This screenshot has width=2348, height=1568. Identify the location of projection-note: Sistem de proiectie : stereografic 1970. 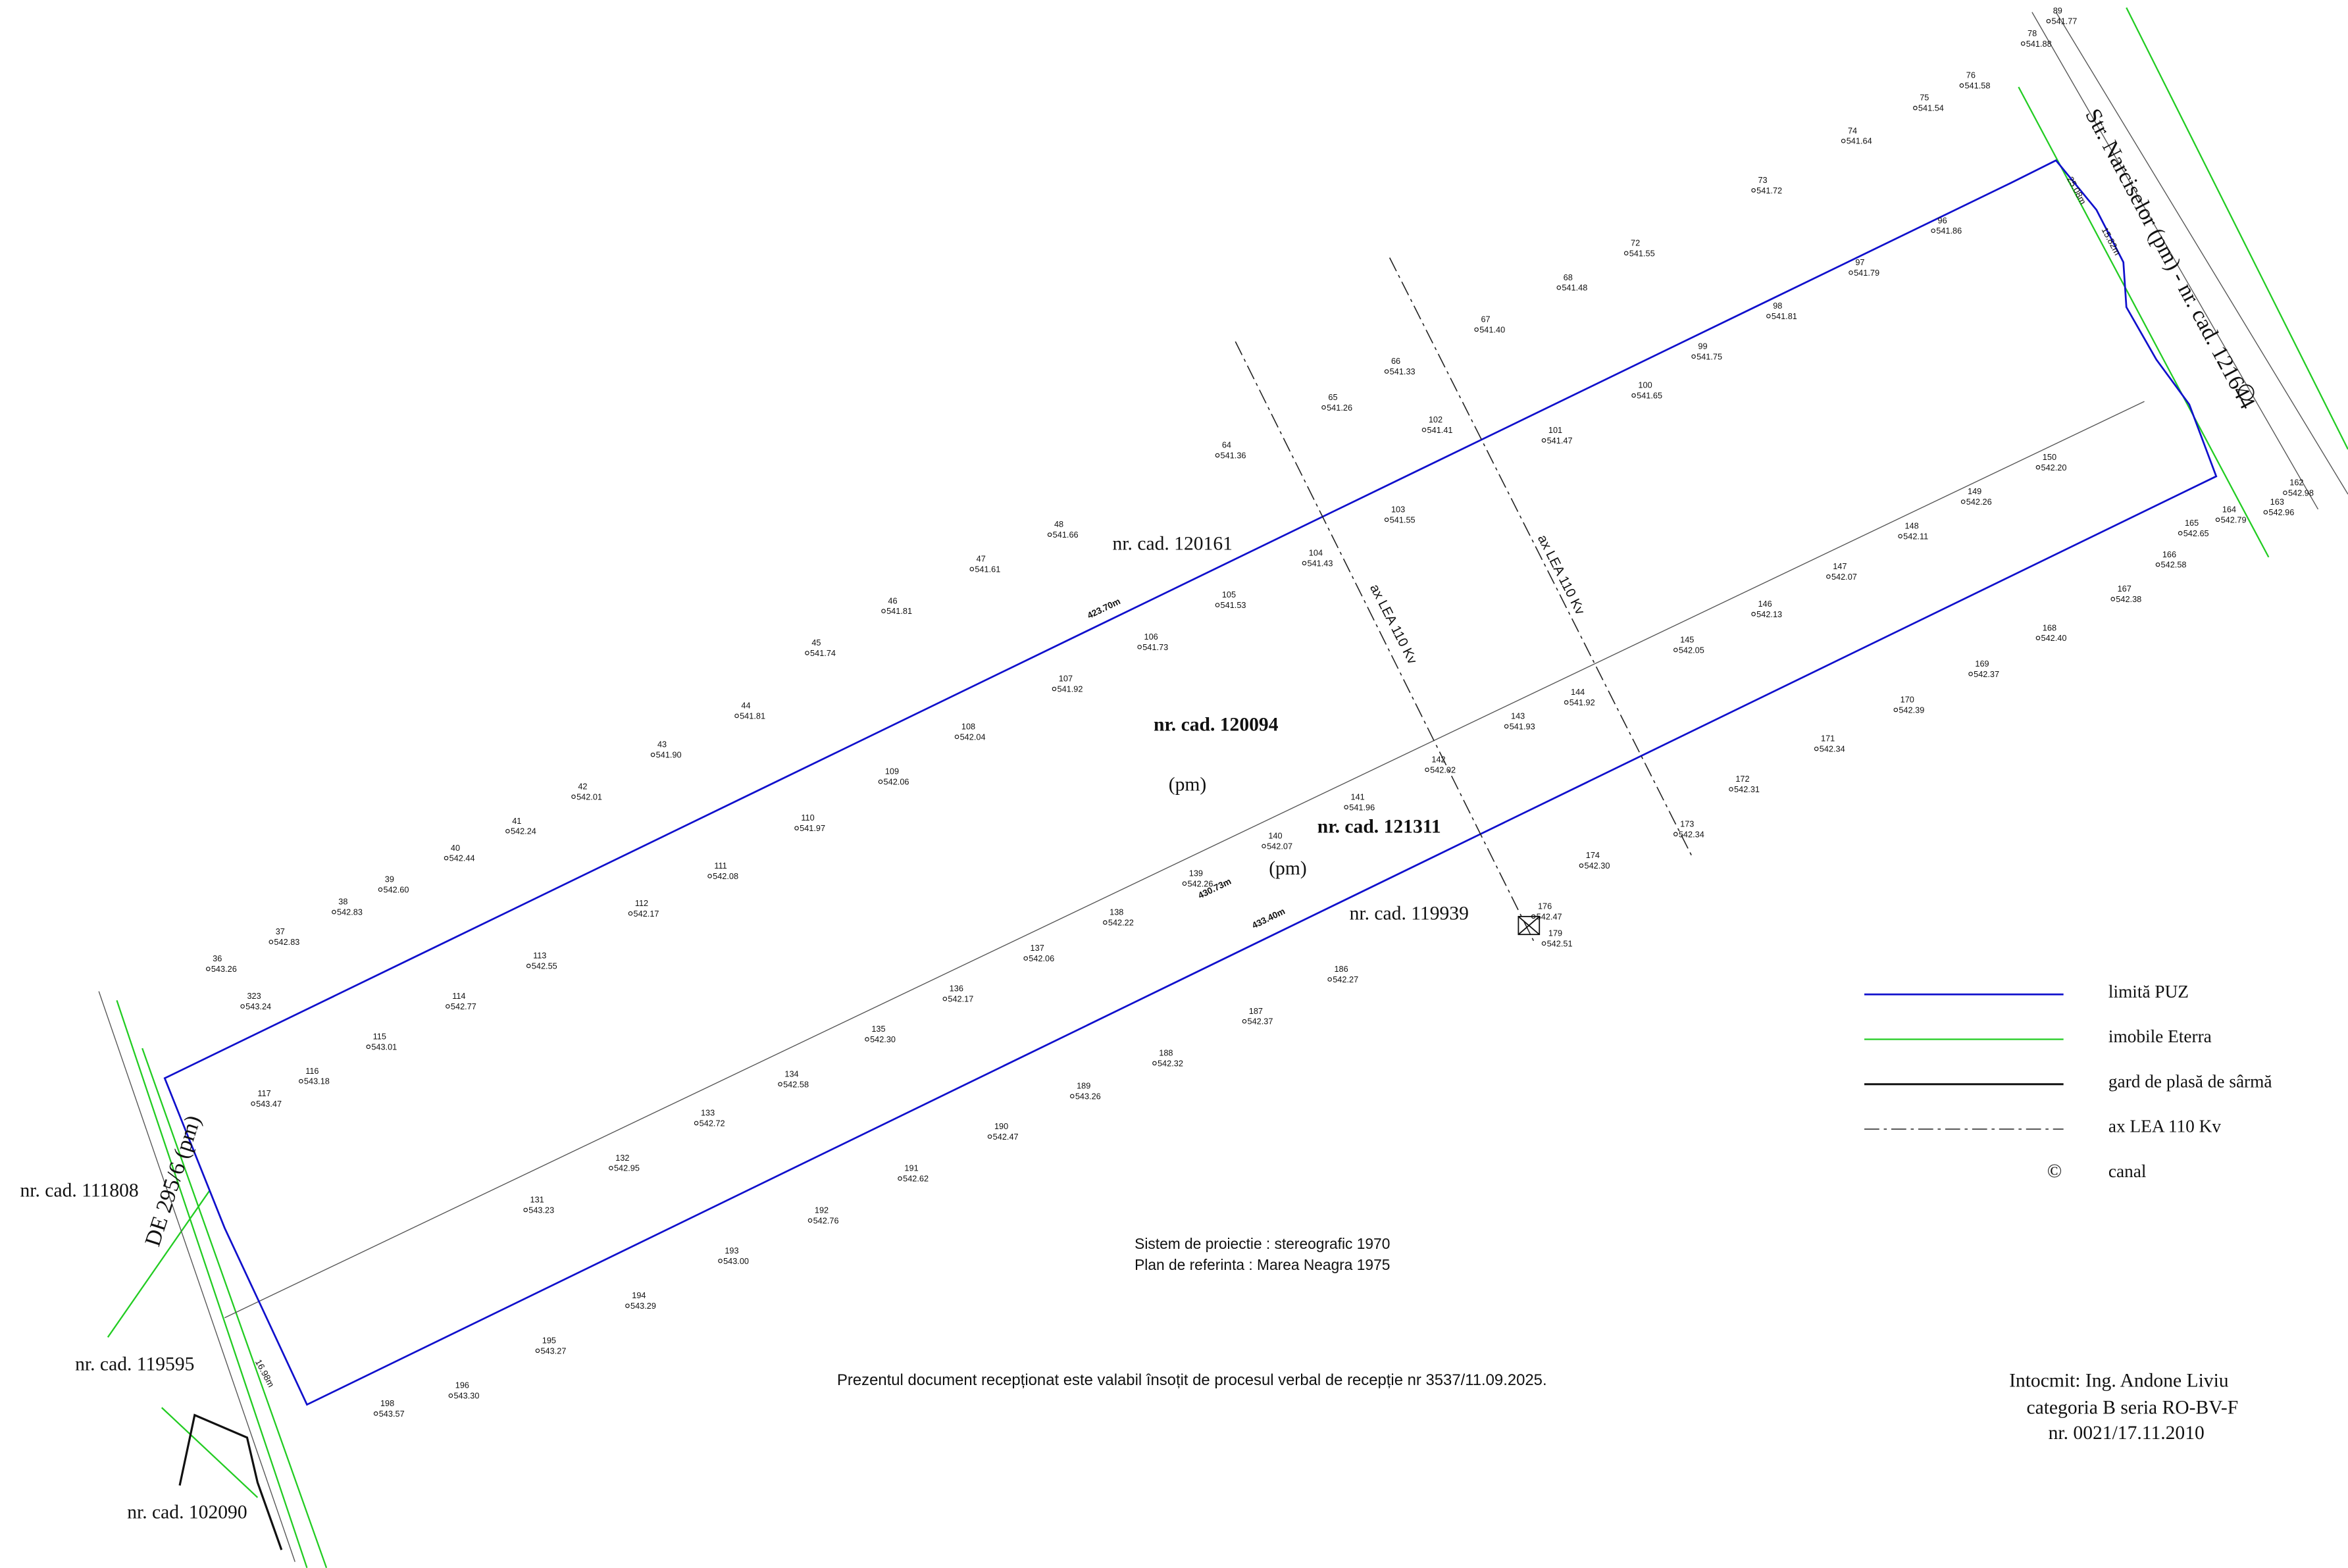
(1262, 1243).